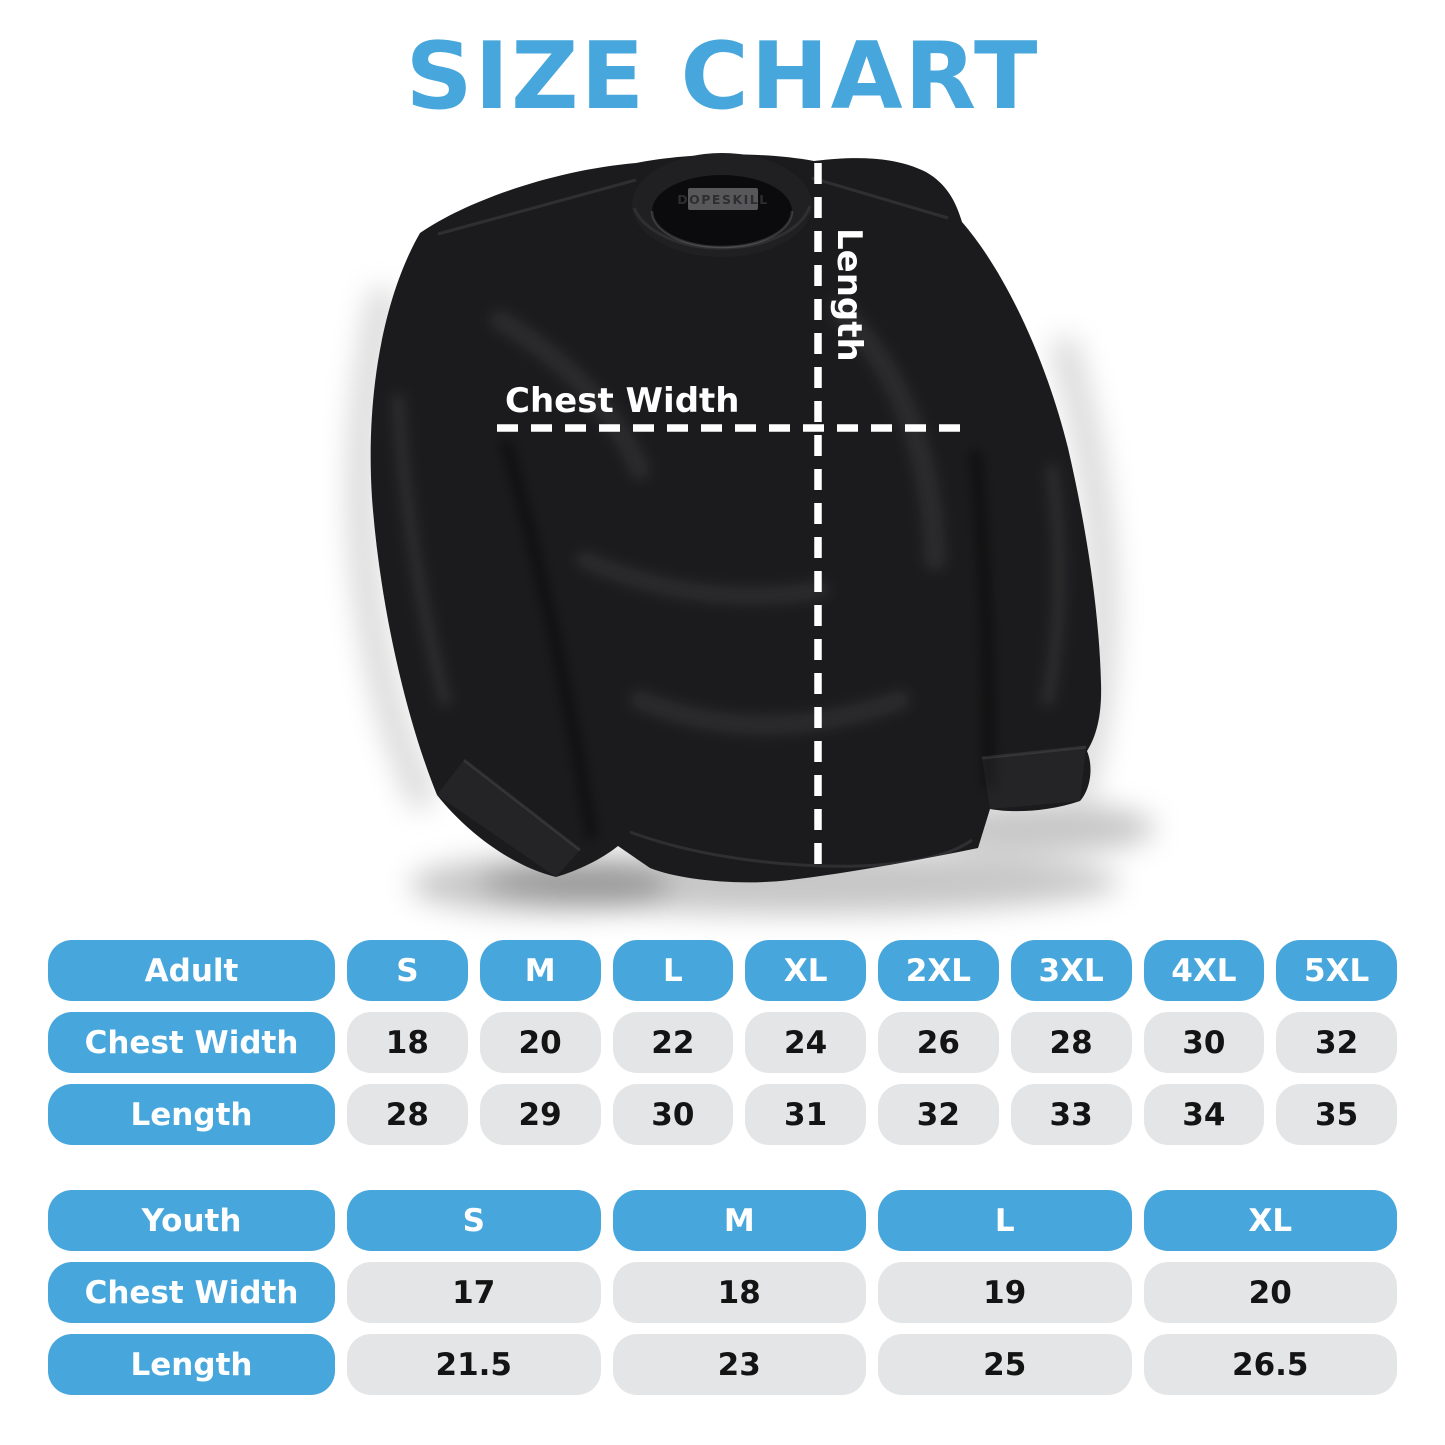 Image resolution: width=1445 pixels, height=1445 pixels. Describe the element at coordinates (1336, 970) in the screenshot. I see `size-column-header: 5XL` at that location.